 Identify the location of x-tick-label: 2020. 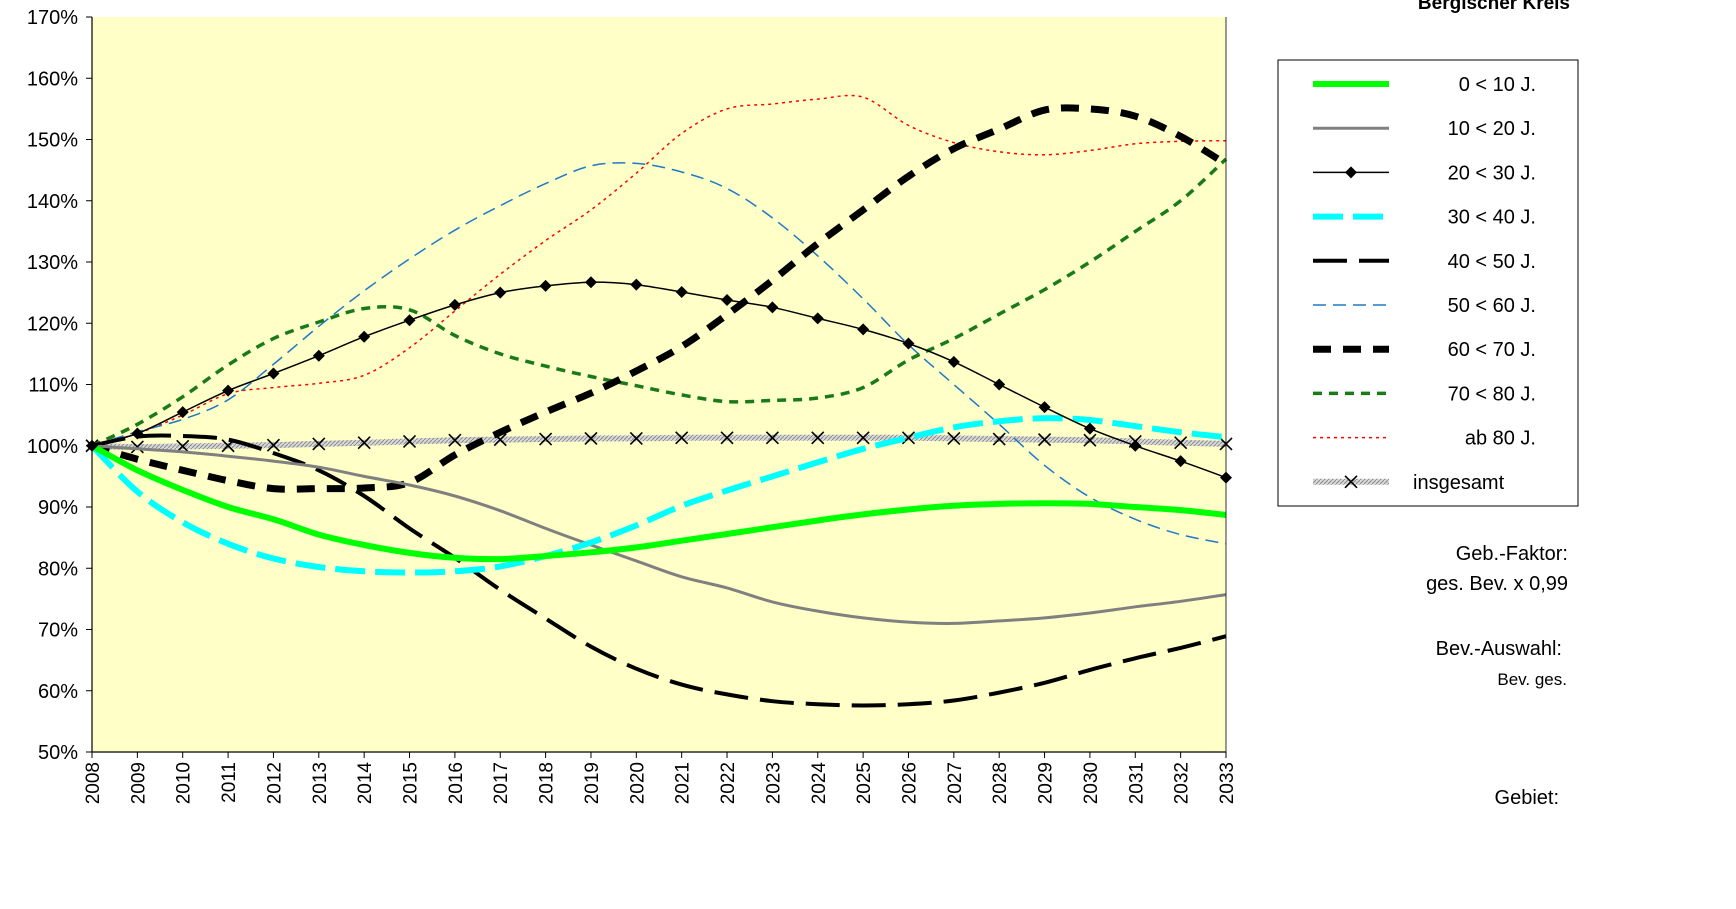
(637, 783).